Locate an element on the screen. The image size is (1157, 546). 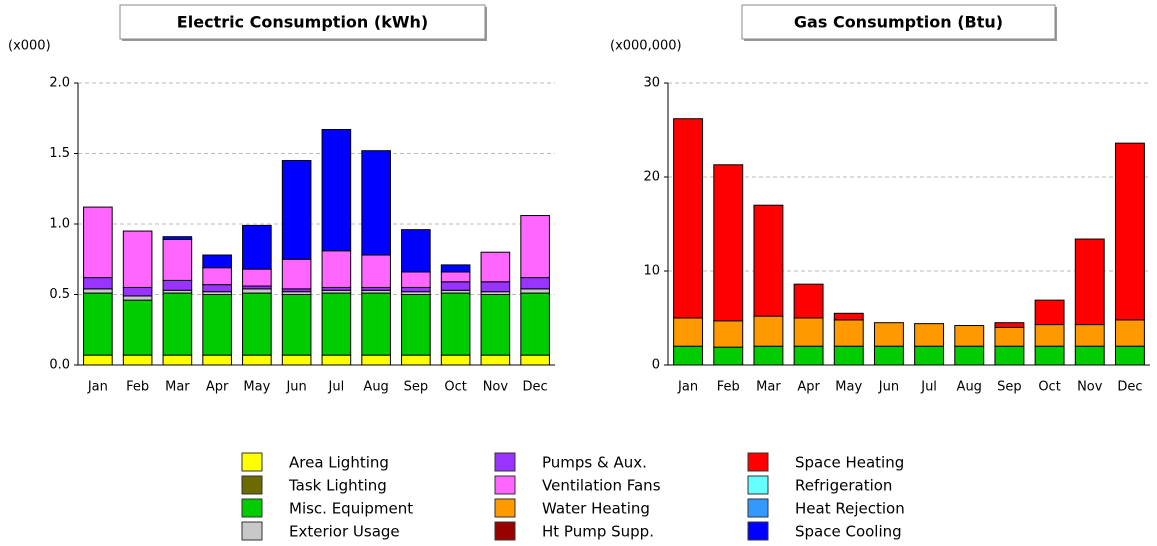
y-tick-label: 0.5 is located at coordinates (59, 294).